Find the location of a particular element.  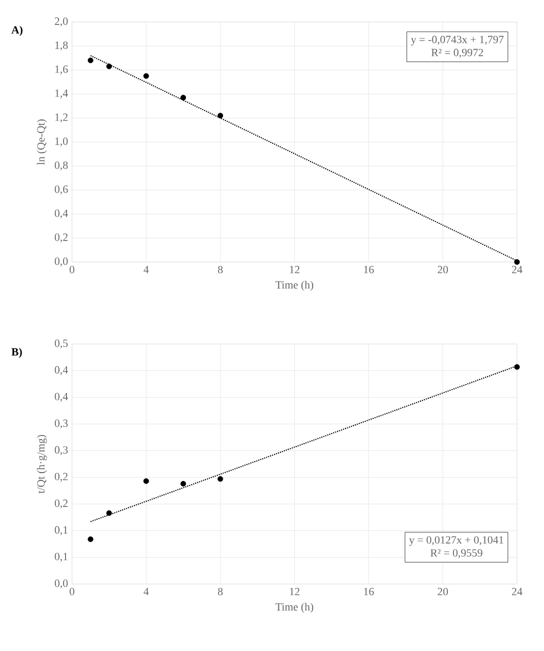

y-axis-title: ln (Qe-Qt) is located at coordinates (41, 142).